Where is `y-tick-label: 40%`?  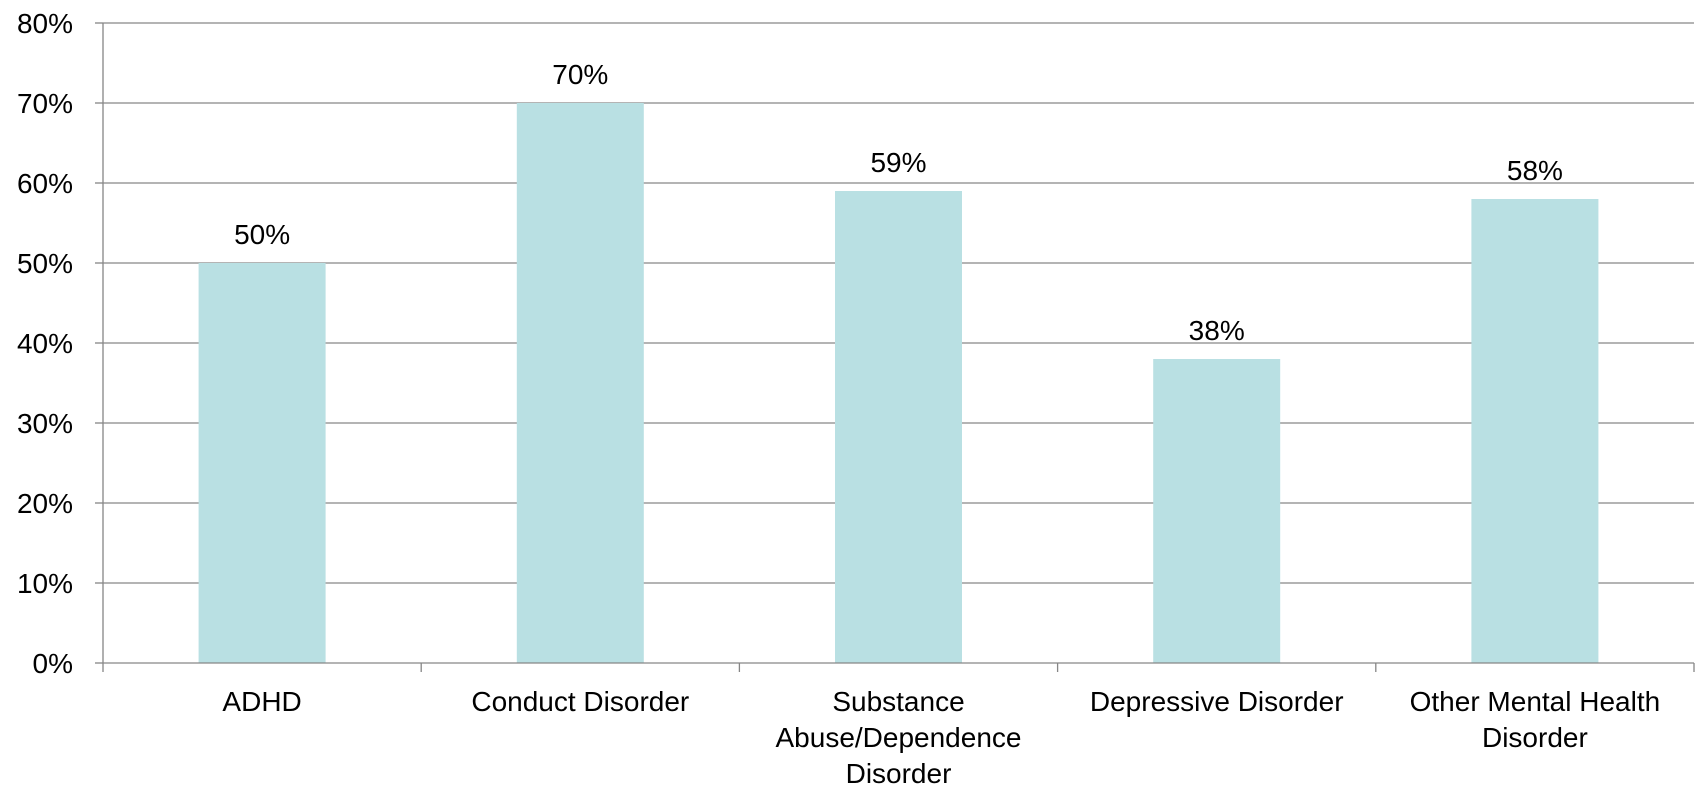 y-tick-label: 40% is located at coordinates (45, 343).